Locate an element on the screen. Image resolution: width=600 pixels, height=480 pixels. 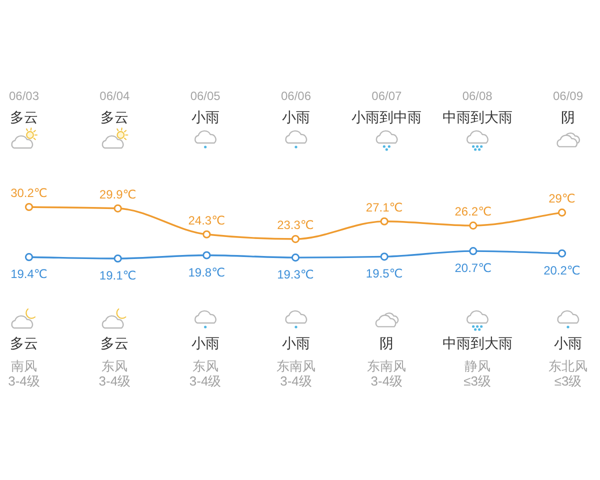
x-tick-label: 06/07 is located at coordinates (387, 96).